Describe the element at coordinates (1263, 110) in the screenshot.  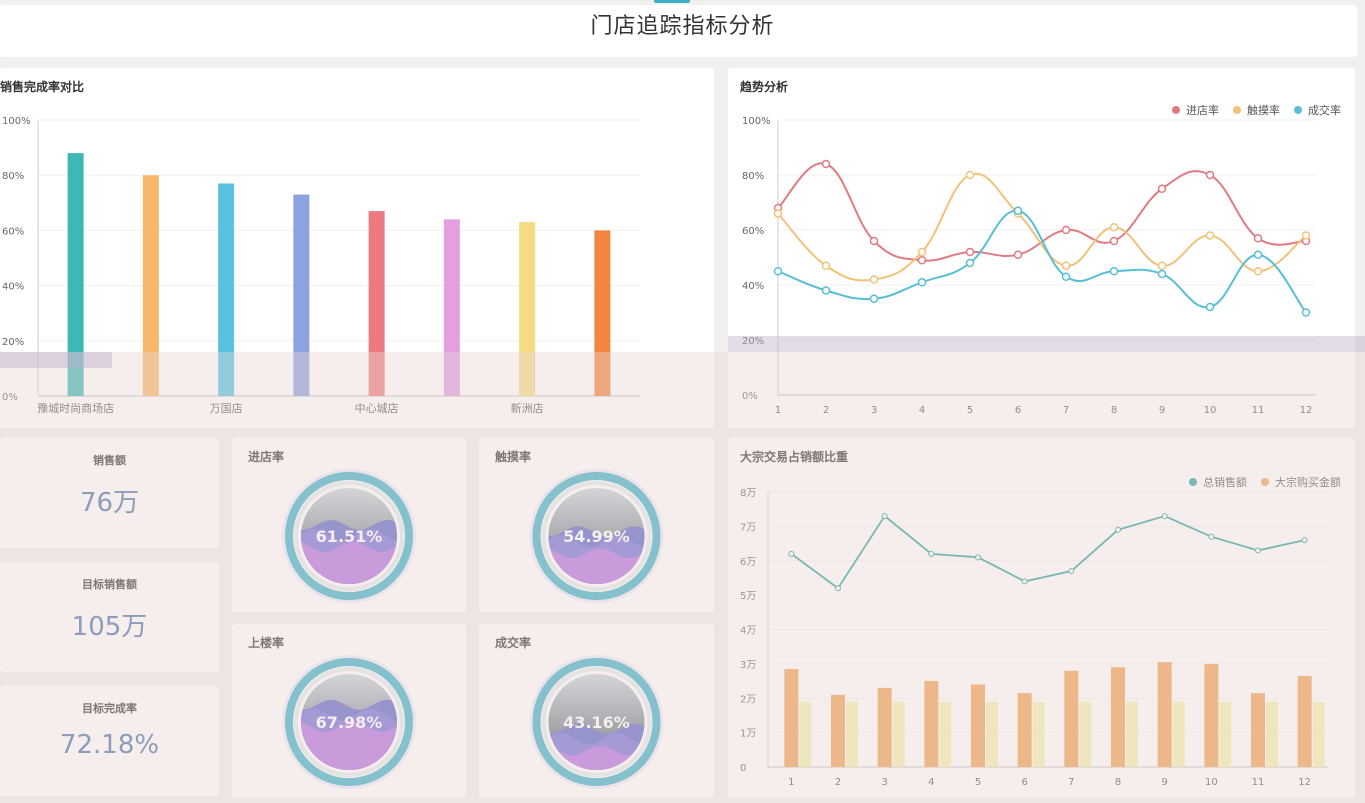
I see `legend-label: 触摸率` at that location.